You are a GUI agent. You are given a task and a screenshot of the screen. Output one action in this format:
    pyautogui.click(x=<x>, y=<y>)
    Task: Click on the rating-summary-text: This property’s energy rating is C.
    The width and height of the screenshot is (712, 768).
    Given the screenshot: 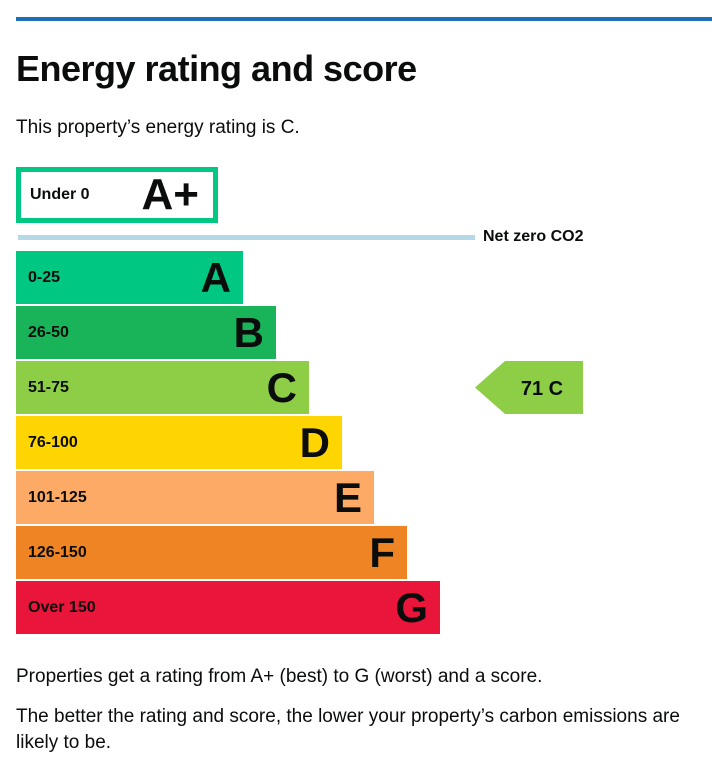 What is the action you would take?
    pyautogui.click(x=158, y=127)
    